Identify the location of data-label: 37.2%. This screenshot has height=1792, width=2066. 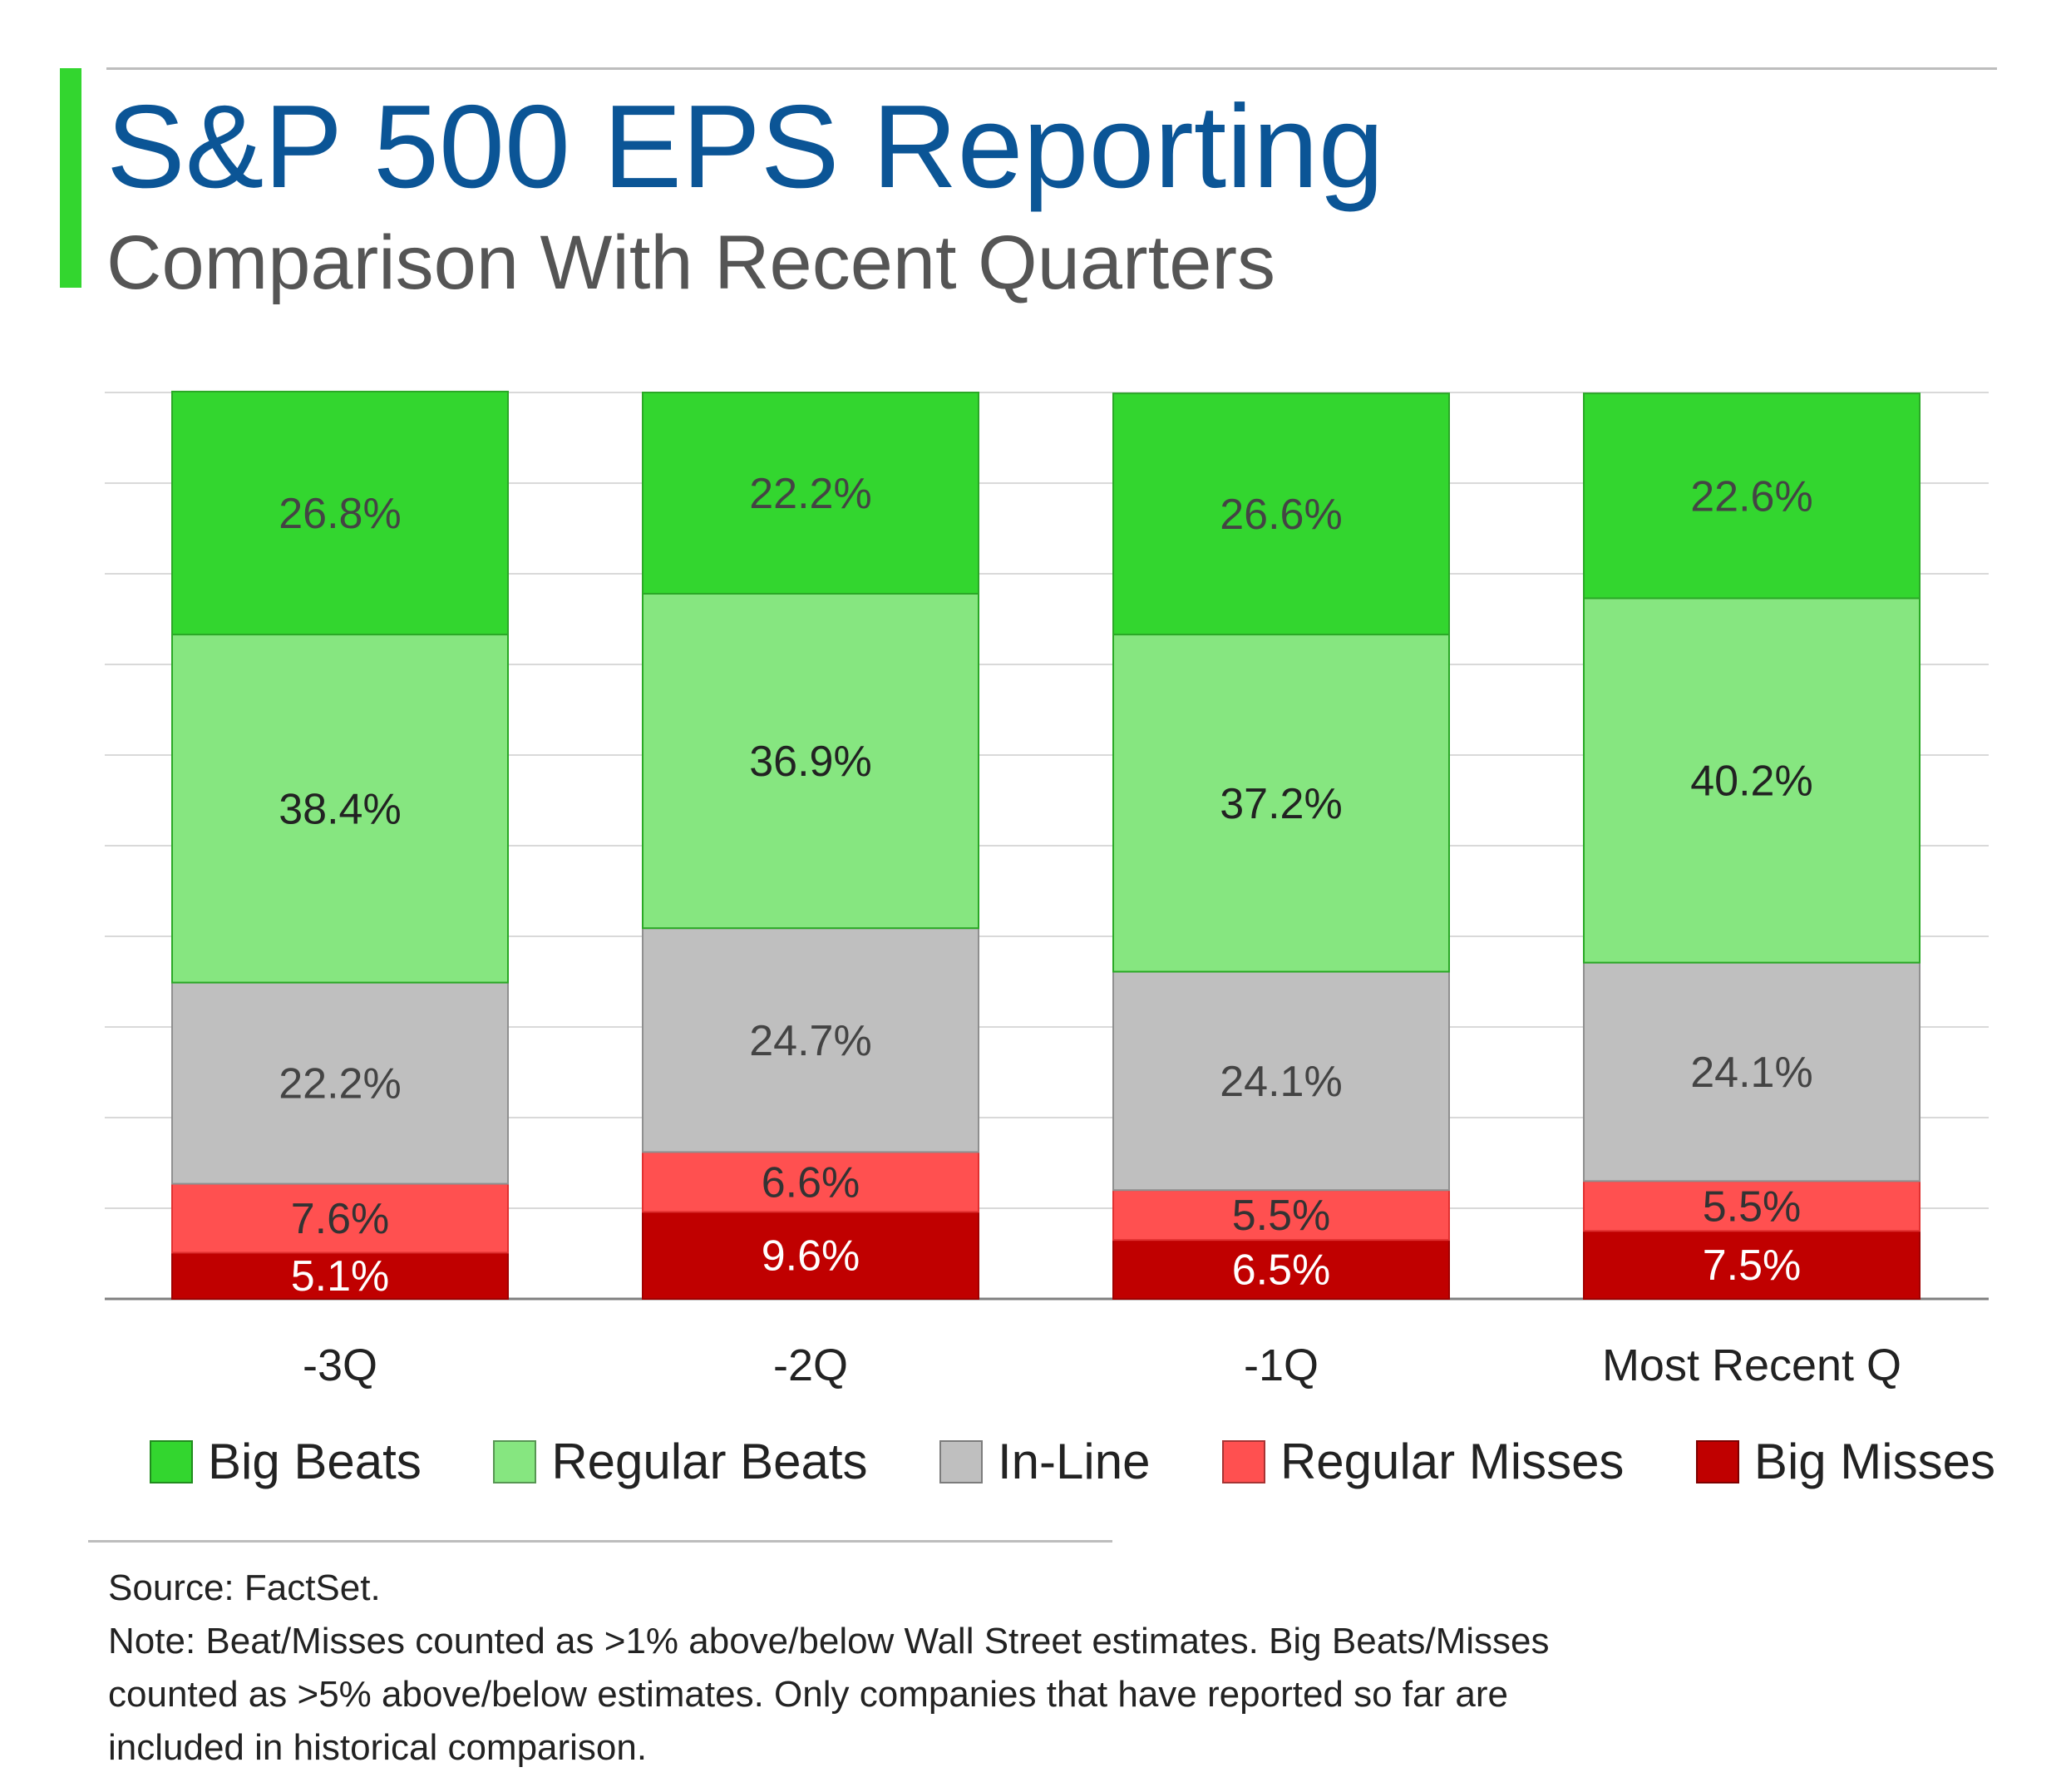
(1281, 804).